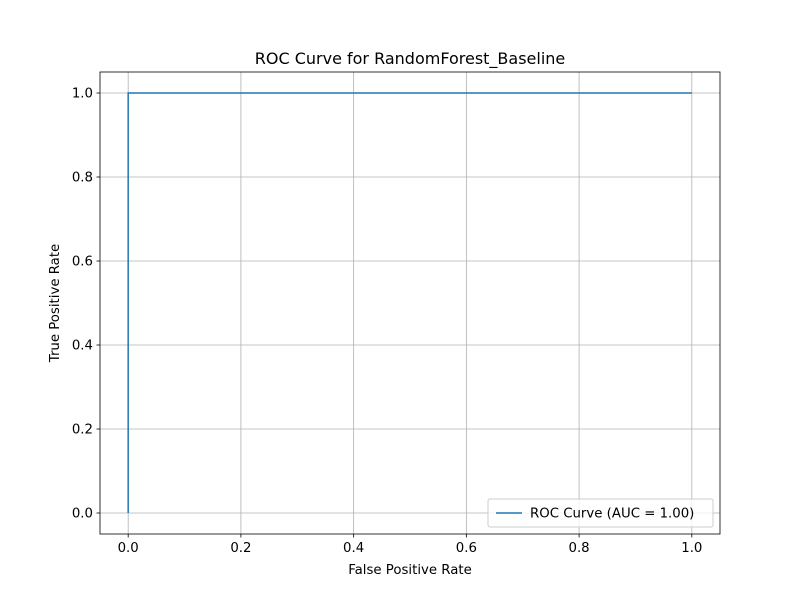 The height and width of the screenshot is (604, 800). What do you see at coordinates (82, 430) in the screenshot?
I see `y-tick-label: 0.2` at bounding box center [82, 430].